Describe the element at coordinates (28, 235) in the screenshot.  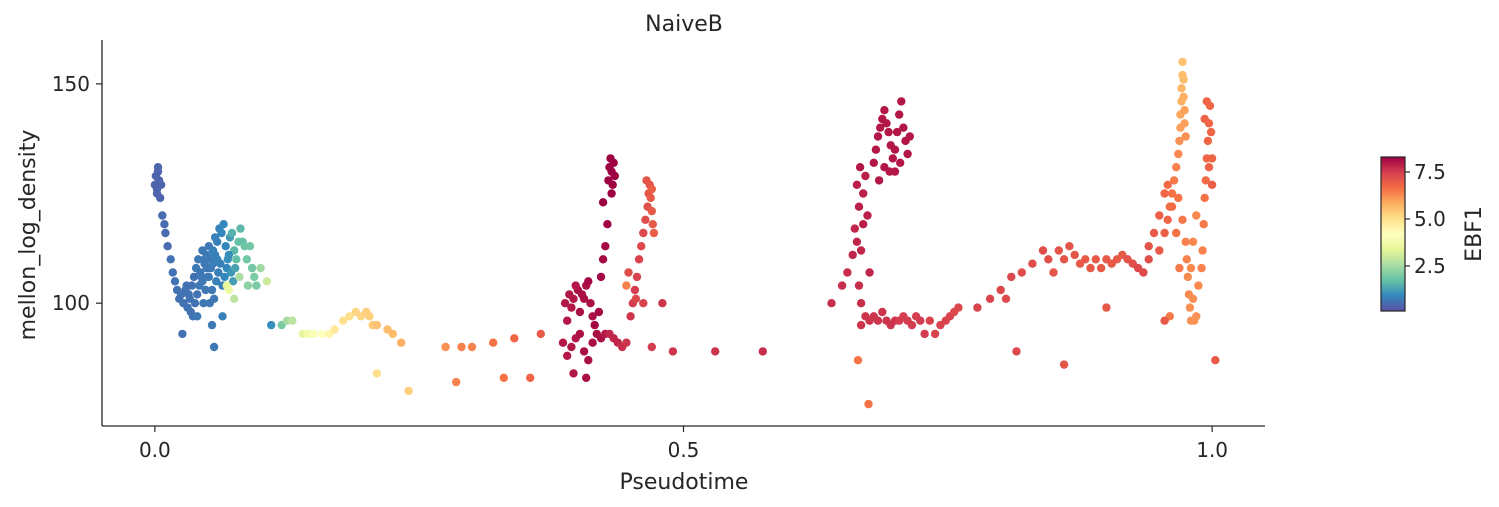
I see `y-axis-label: mellon_log_density` at that location.